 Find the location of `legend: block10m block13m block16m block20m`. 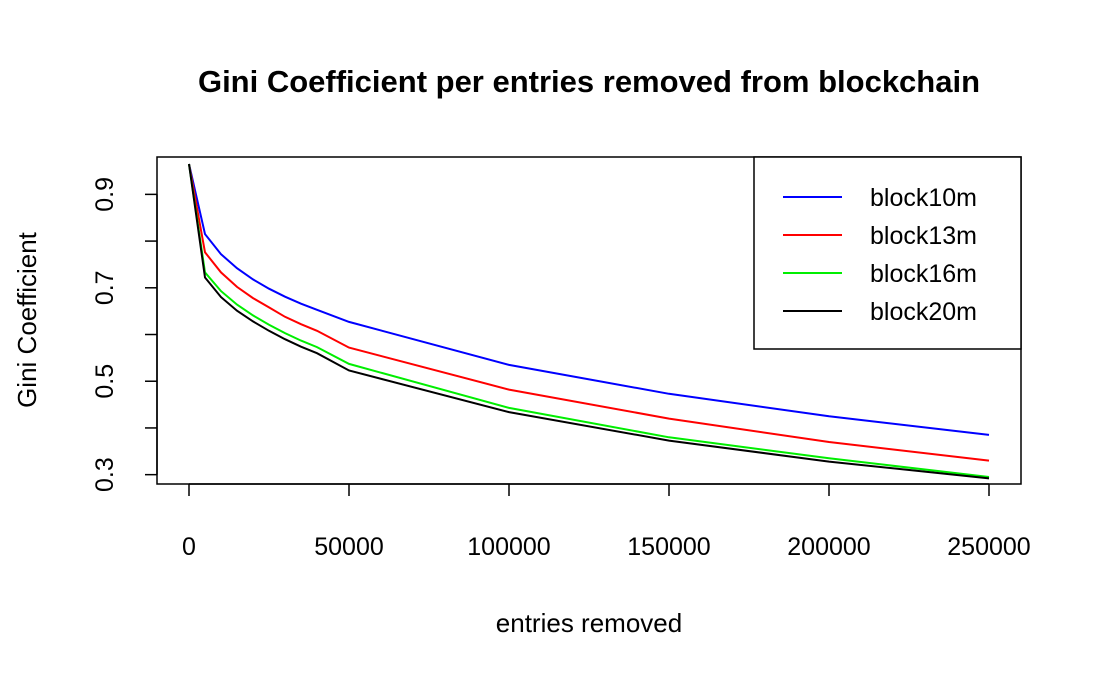

legend: block10m block13m block16m block20m is located at coordinates (887, 253).